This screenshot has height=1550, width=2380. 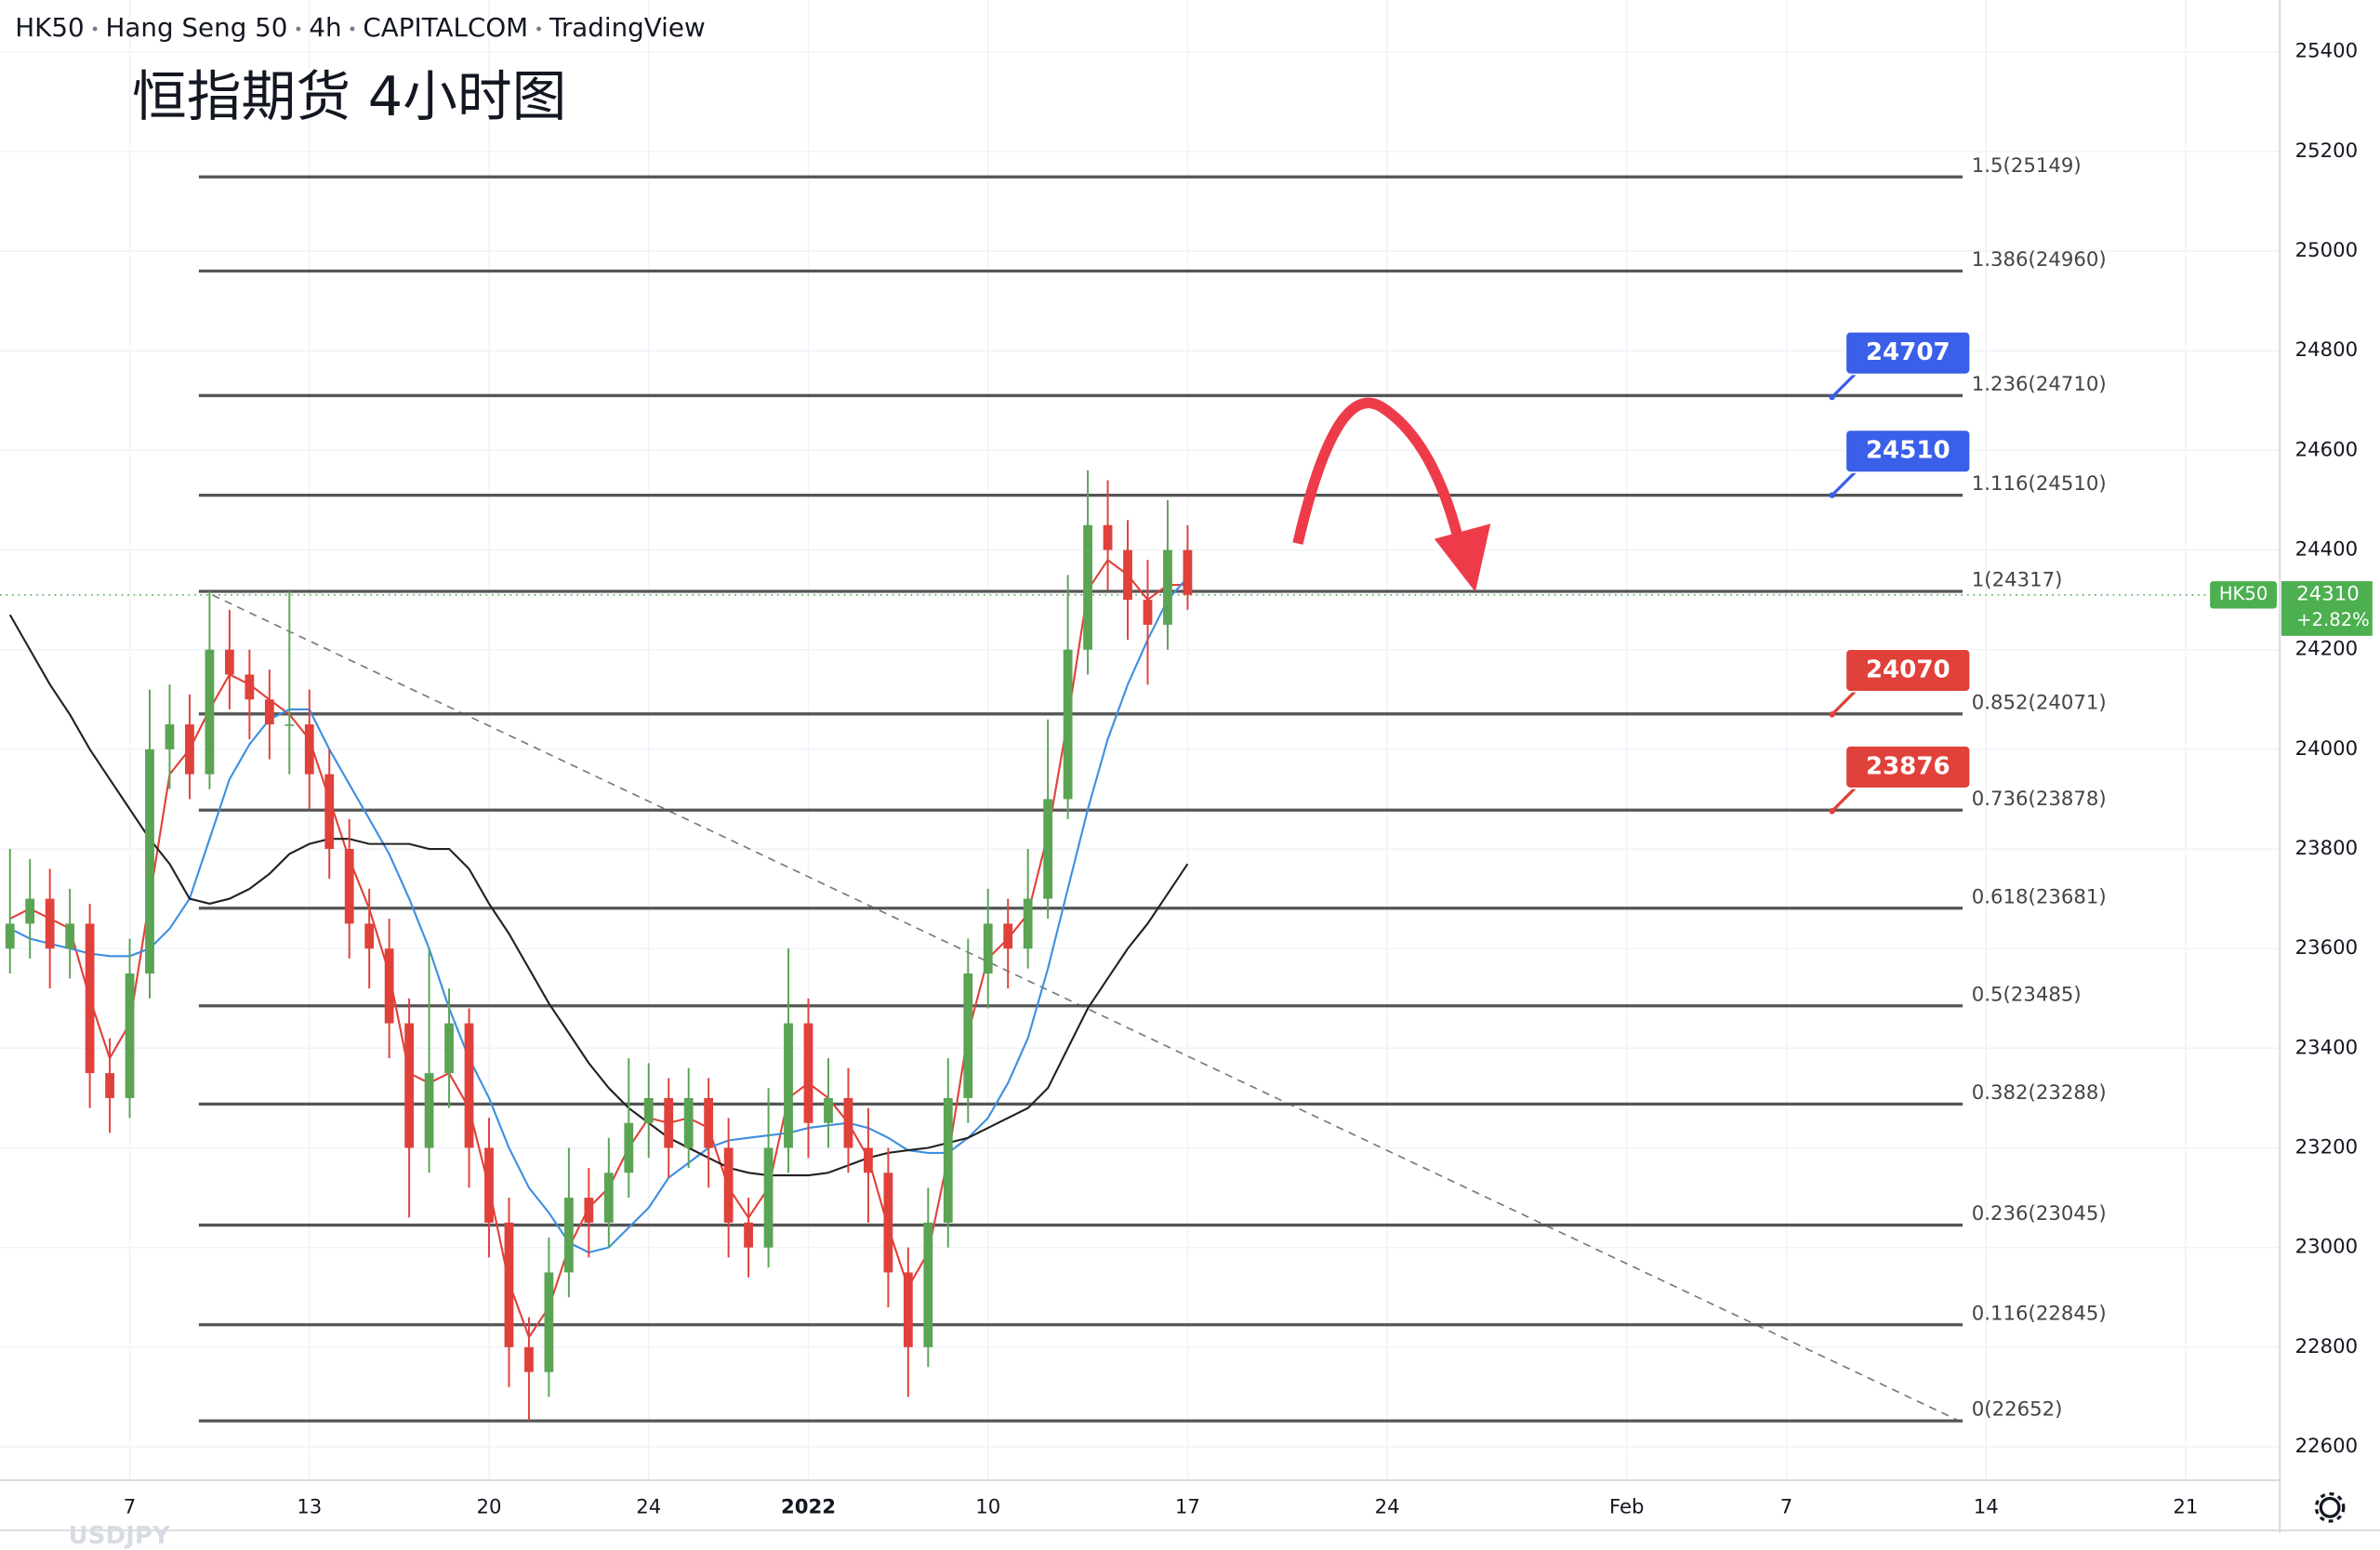 I want to click on last-price-change: +2.82%, so click(x=2333, y=619).